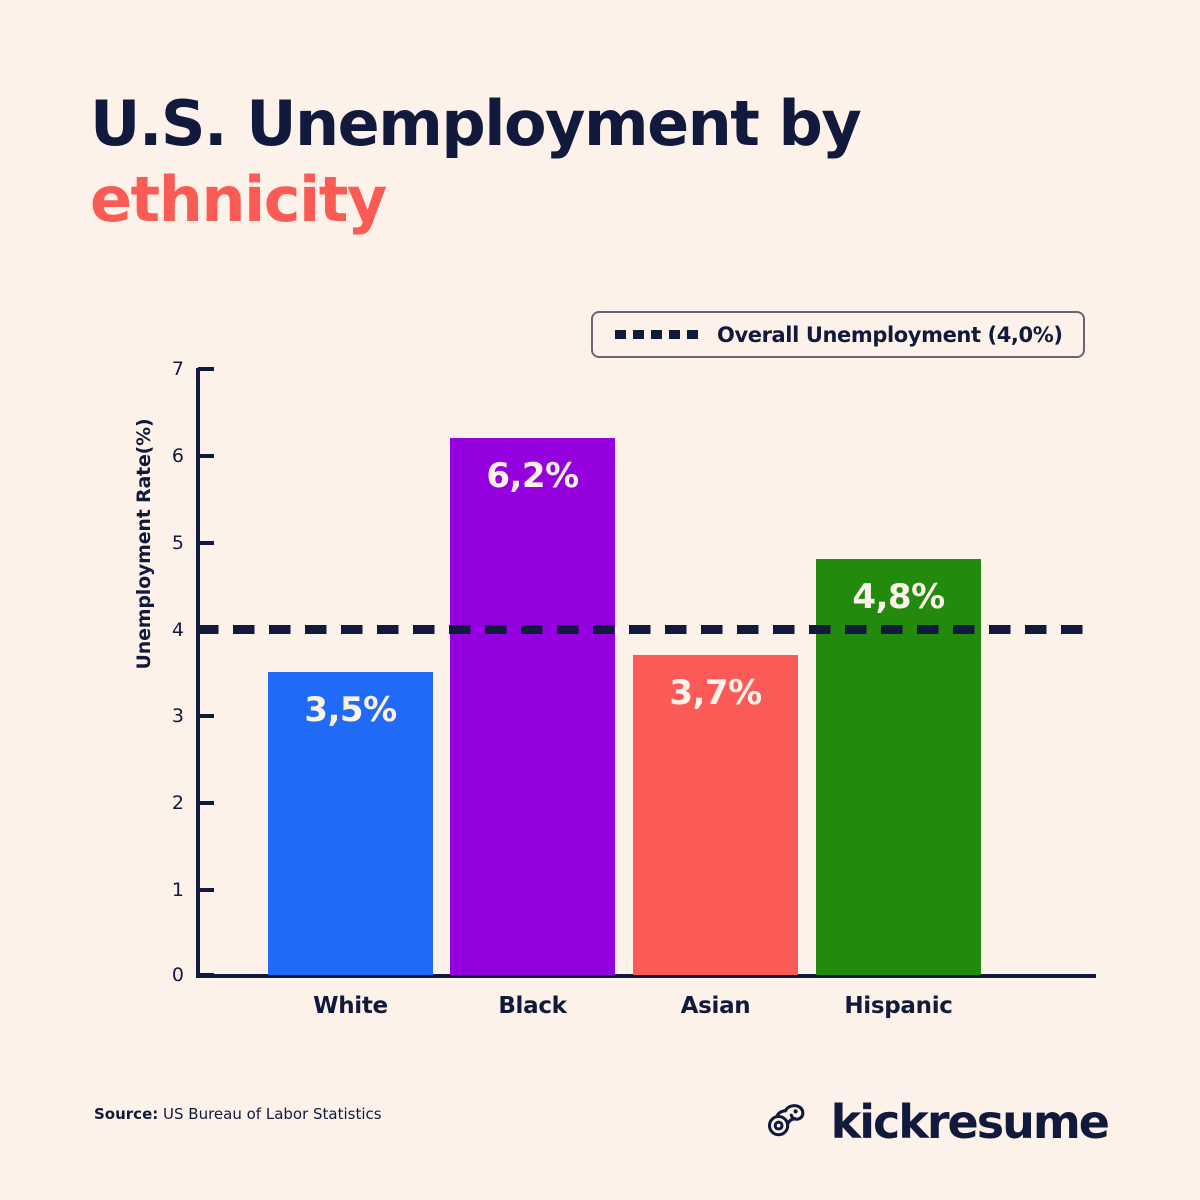 Image resolution: width=1200 pixels, height=1200 pixels. What do you see at coordinates (532, 476) in the screenshot?
I see `bar-value-label: 6,2%` at bounding box center [532, 476].